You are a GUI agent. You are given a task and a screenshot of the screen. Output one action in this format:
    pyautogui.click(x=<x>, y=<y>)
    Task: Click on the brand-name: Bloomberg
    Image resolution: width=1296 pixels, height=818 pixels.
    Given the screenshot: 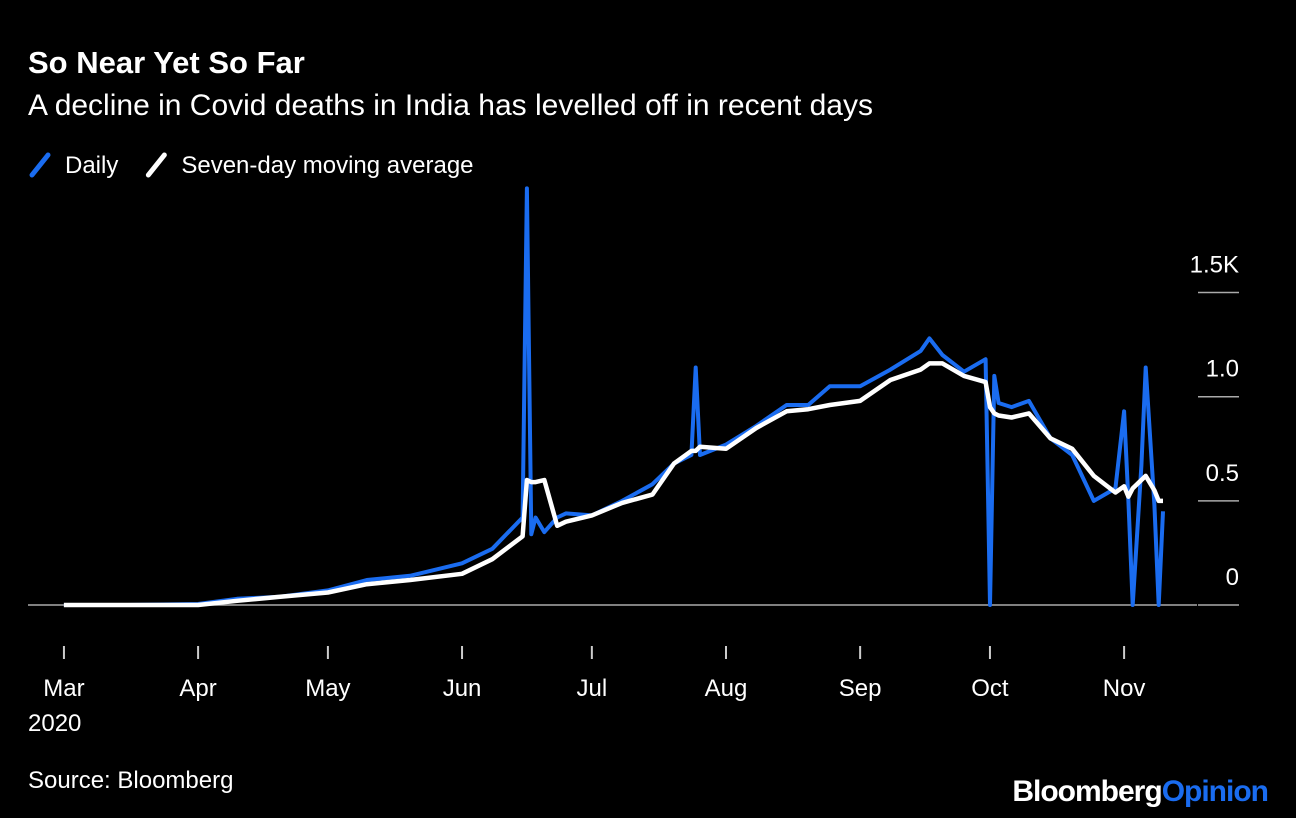 What is the action you would take?
    pyautogui.click(x=1086, y=791)
    